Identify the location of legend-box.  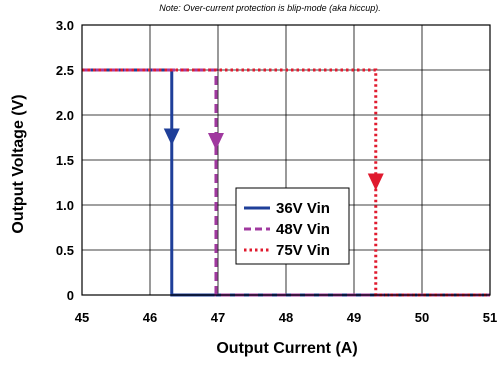
(292, 226).